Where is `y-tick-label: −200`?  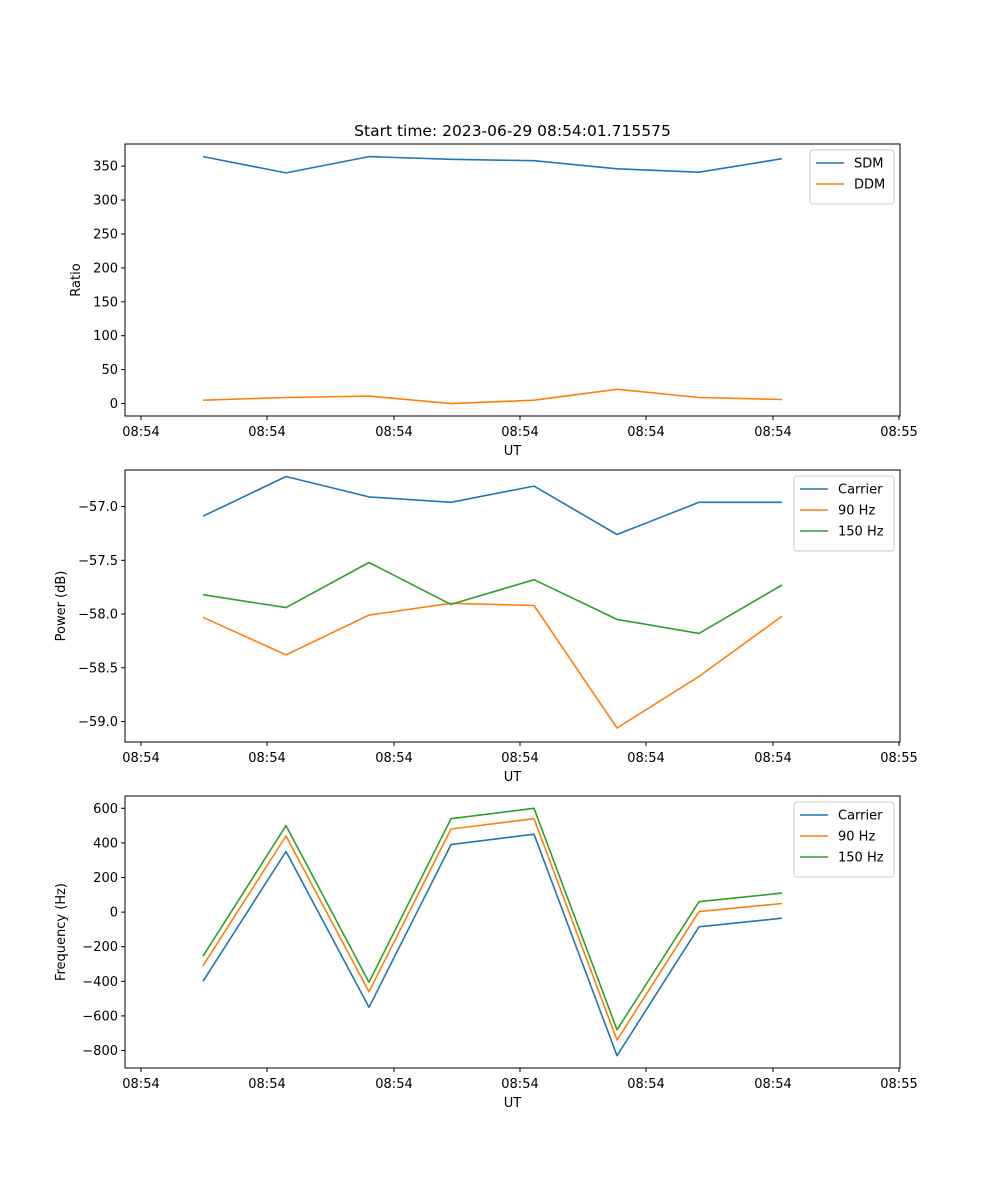
y-tick-label: −200 is located at coordinates (100, 947).